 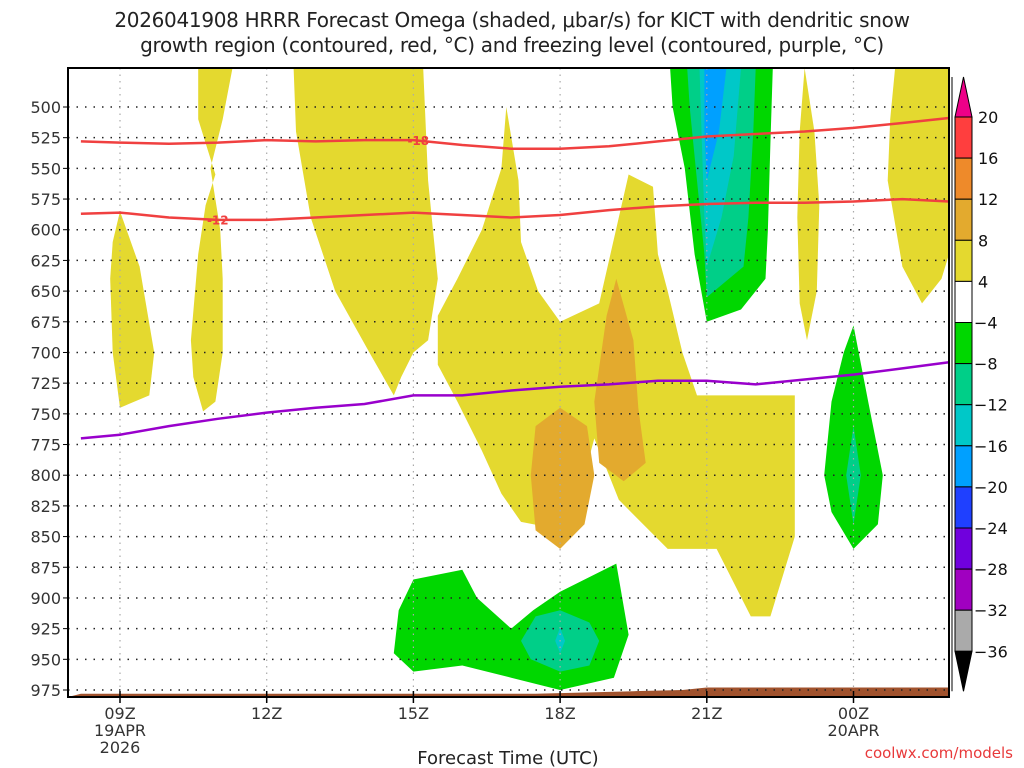 I want to click on ground-layer, so click(x=508, y=692).